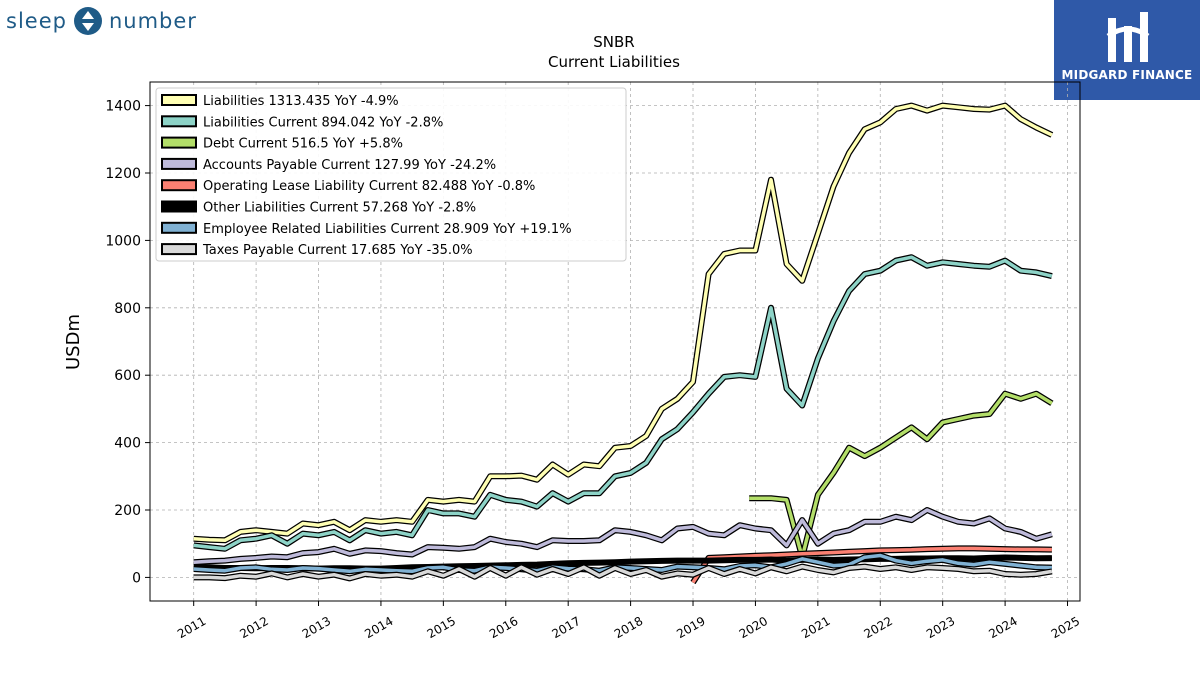  What do you see at coordinates (1127, 75) in the screenshot?
I see `midgard-wordmark: MIDGARD FINANCE` at bounding box center [1127, 75].